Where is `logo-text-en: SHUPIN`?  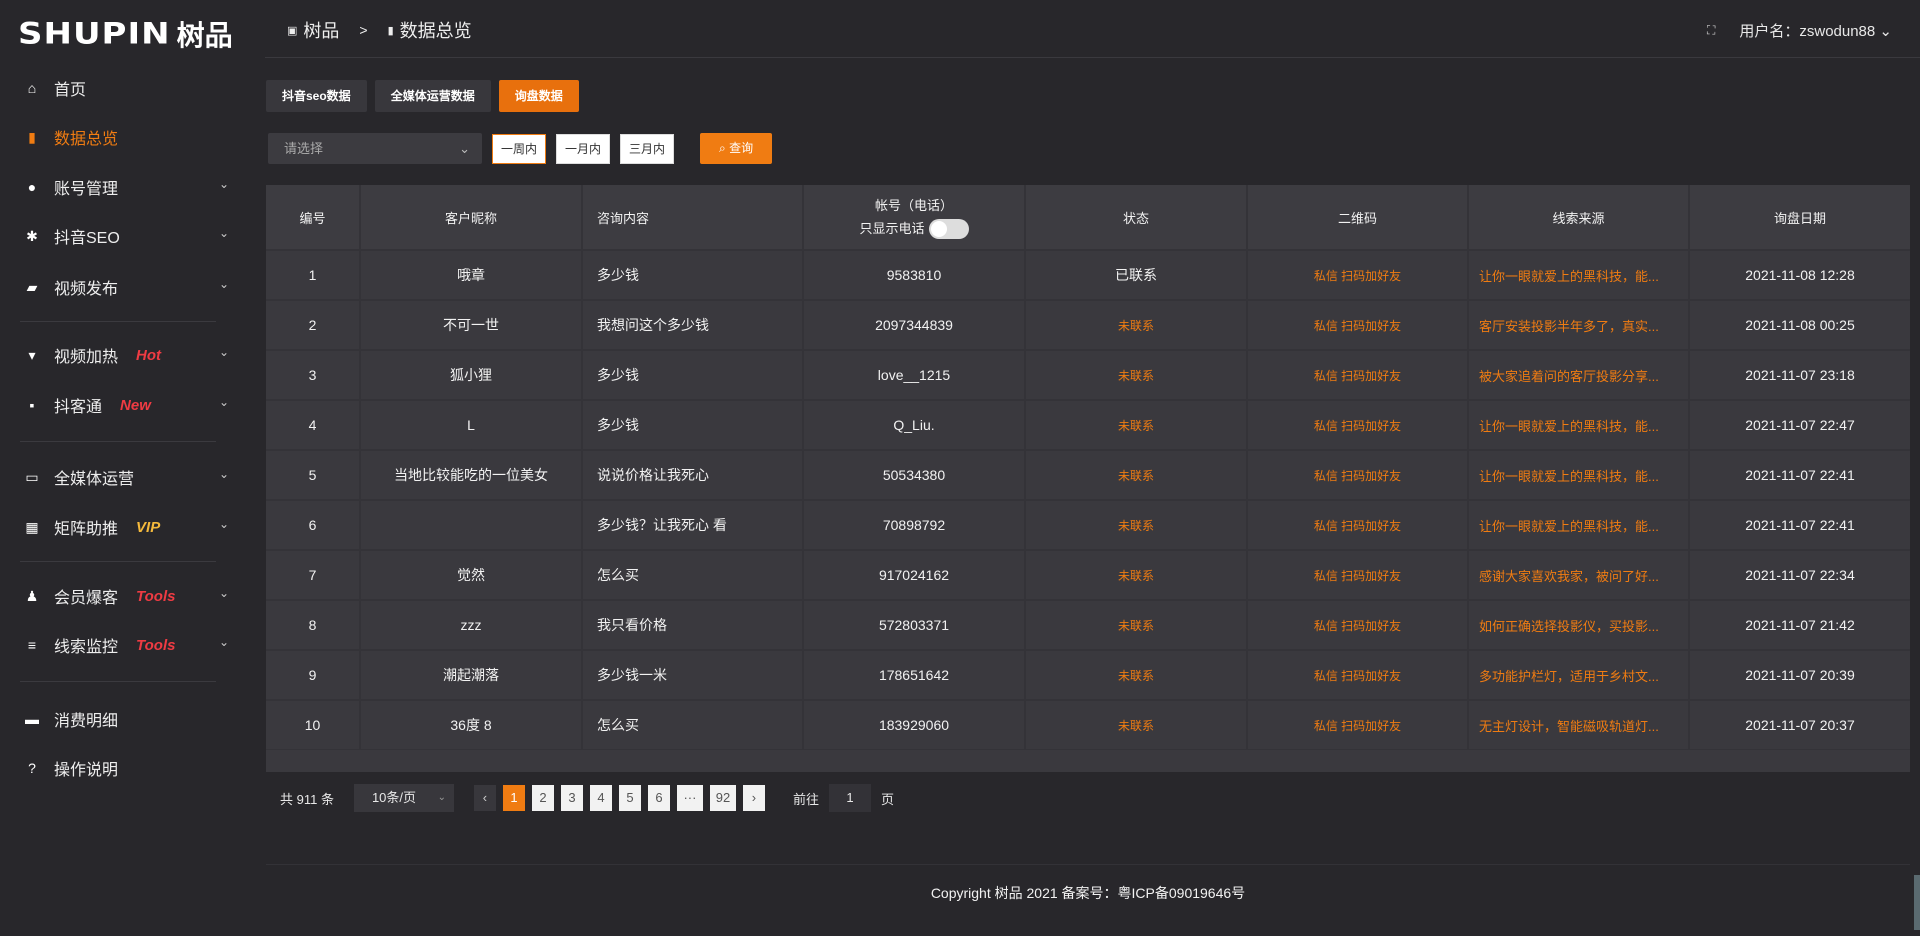
logo-text-en: SHUPIN is located at coordinates (94, 34).